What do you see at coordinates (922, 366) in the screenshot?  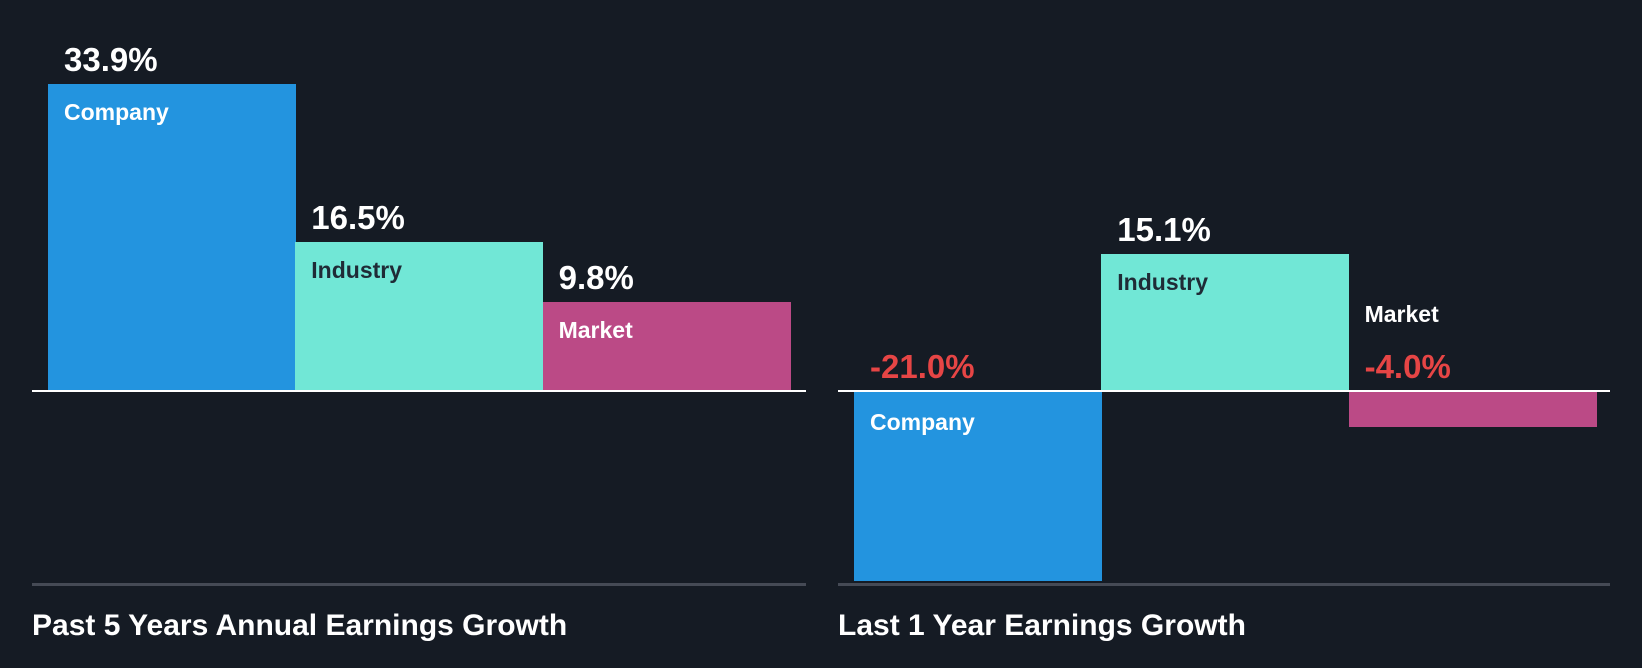 I see `value-label-company: -21.0%` at bounding box center [922, 366].